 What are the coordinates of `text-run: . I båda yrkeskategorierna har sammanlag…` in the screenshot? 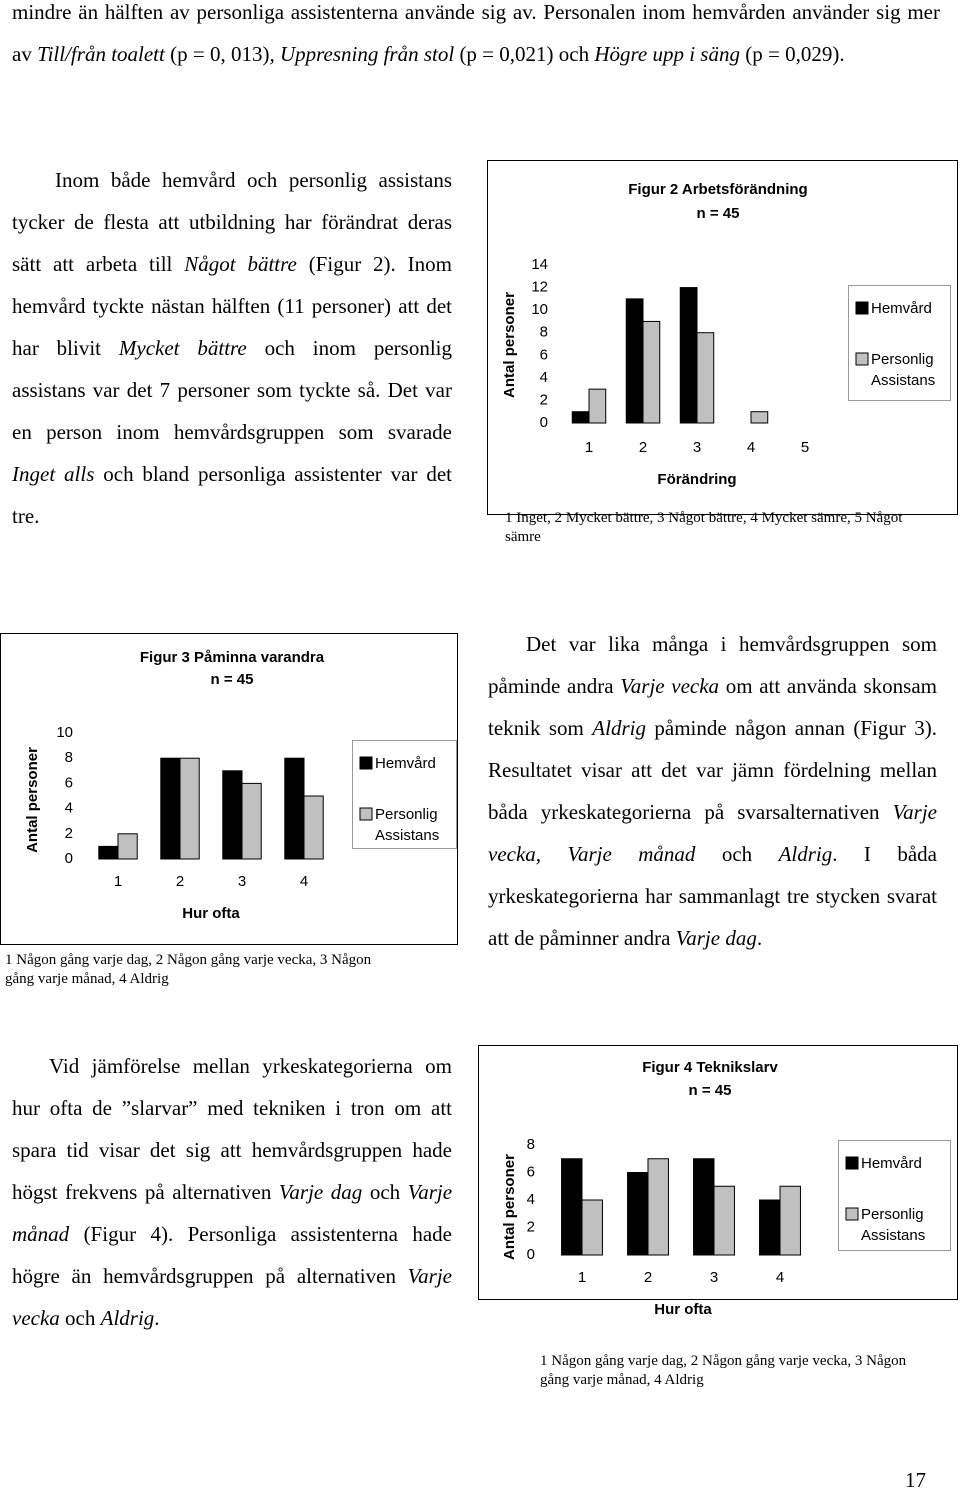 It's located at (712, 896).